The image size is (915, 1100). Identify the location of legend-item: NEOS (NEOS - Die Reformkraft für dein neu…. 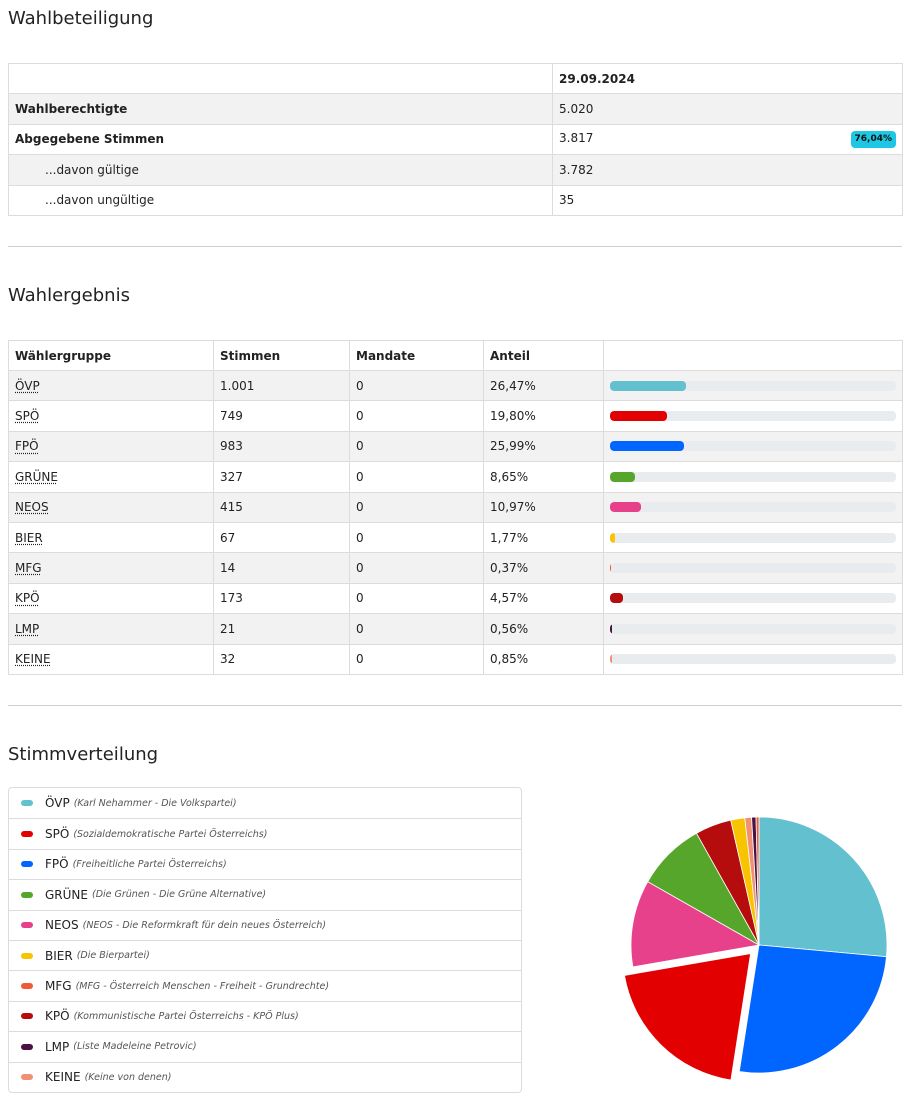
(265, 924).